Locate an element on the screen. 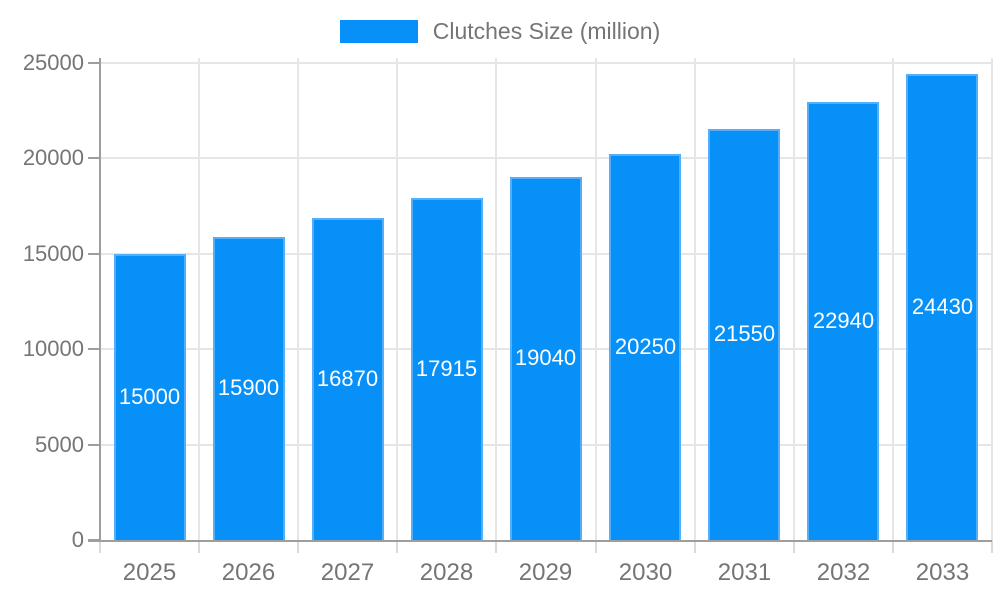 The height and width of the screenshot is (600, 1000). y-axis-line is located at coordinates (100, 300).